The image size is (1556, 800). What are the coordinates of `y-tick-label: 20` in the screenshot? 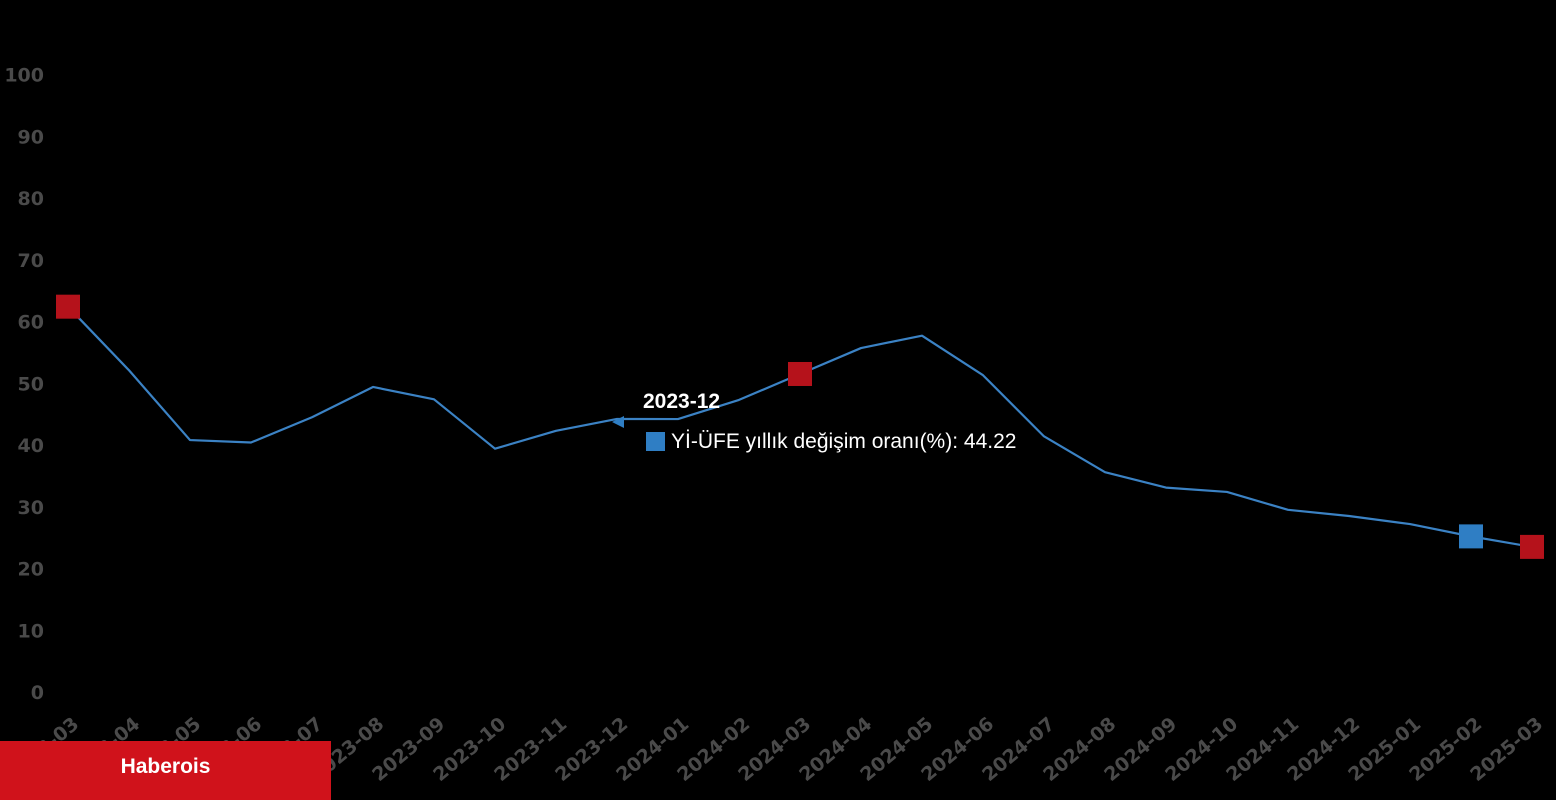 It's located at (31, 570).